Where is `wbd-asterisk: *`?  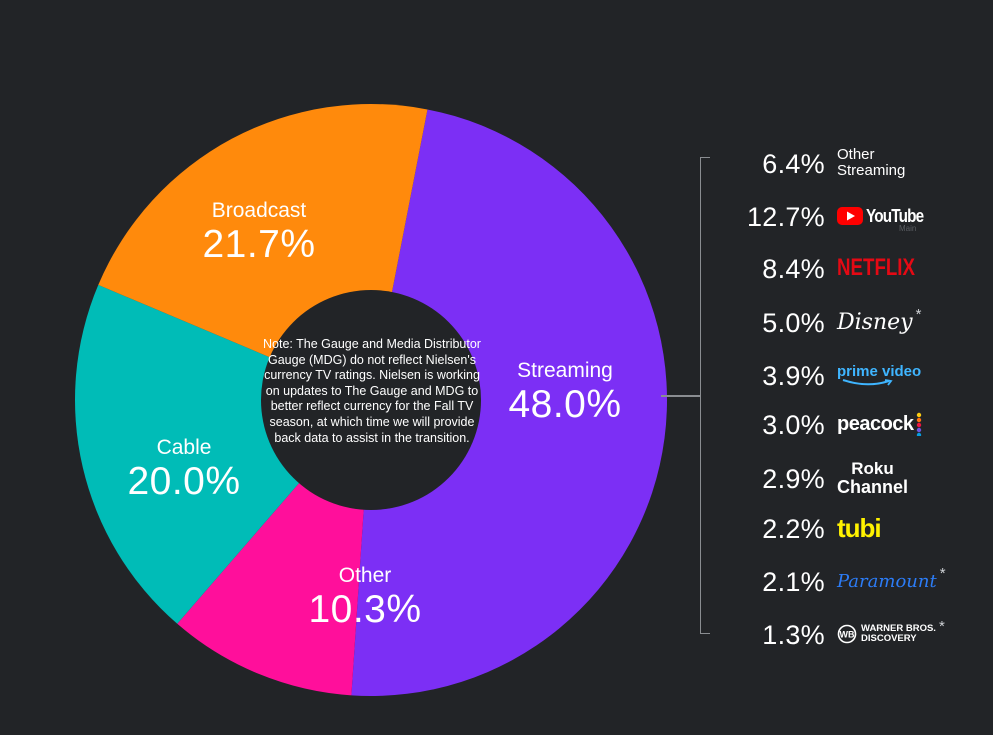
wbd-asterisk: * is located at coordinates (941, 626).